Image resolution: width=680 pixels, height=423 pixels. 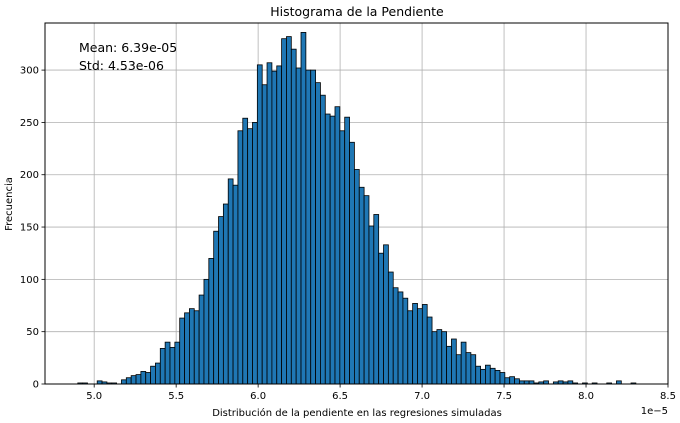 I want to click on y-tick-label: 50, so click(x=32, y=332).